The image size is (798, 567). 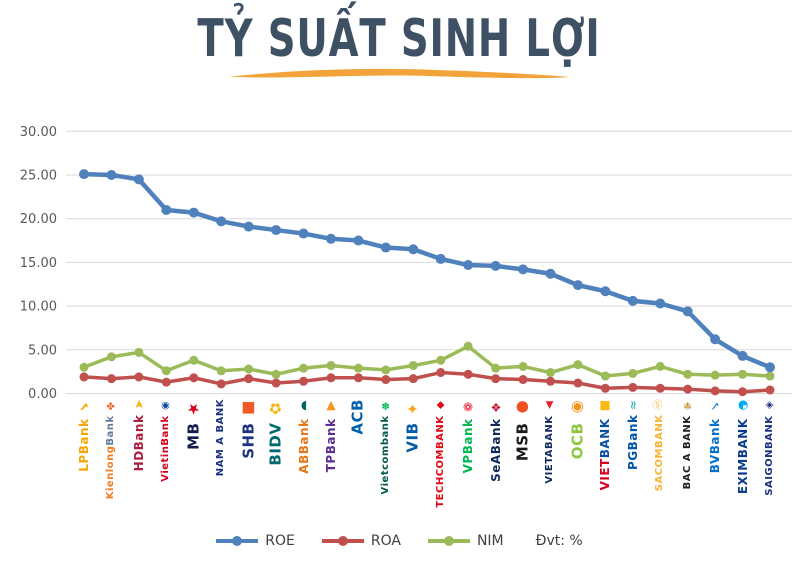 I want to click on bank-name-text: SeABank, so click(x=495, y=450).